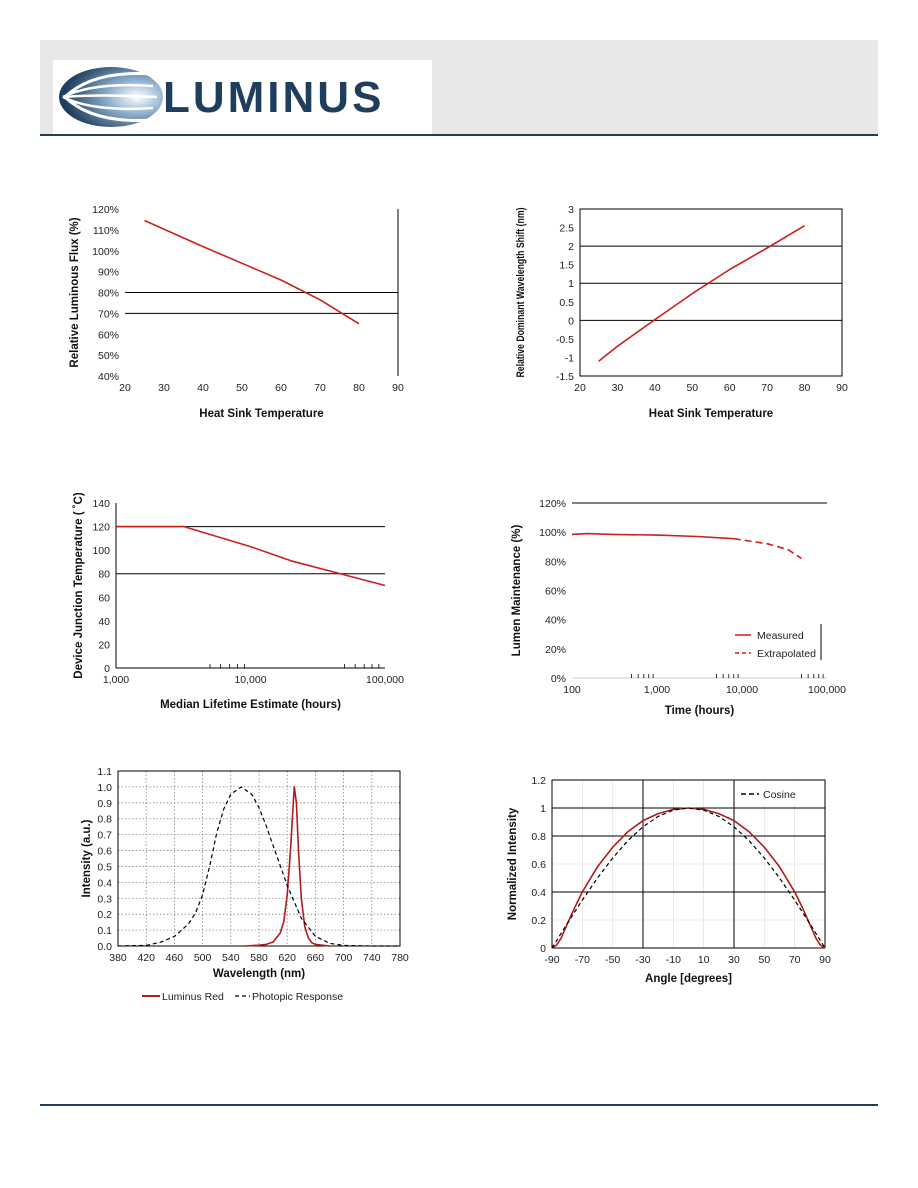  Describe the element at coordinates (565, 340) in the screenshot. I see `y-tick-label: -0.5` at that location.